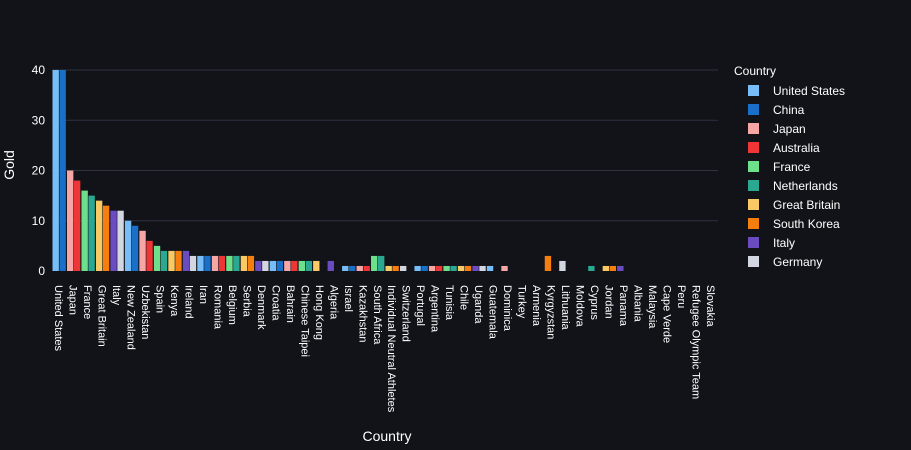 The height and width of the screenshot is (450, 911). Describe the element at coordinates (608, 302) in the screenshot. I see `x-tick-label: Jordan` at that location.